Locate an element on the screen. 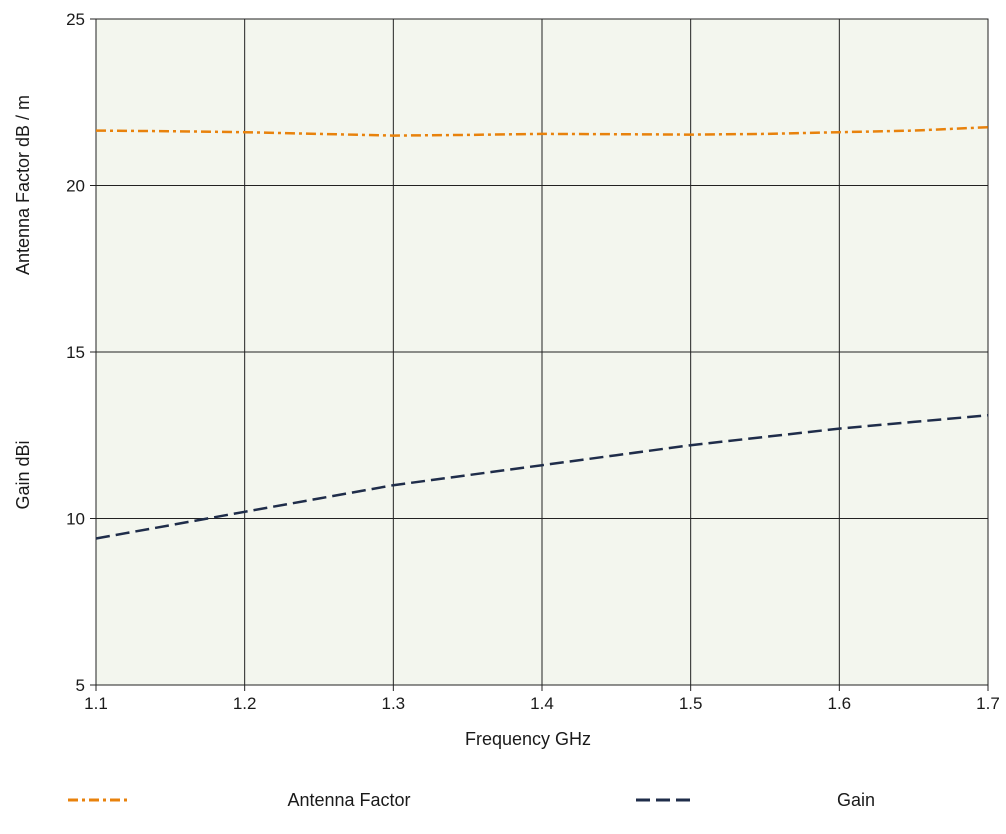 This screenshot has width=1006, height=834. x-tick-label: 1.4 is located at coordinates (542, 703).